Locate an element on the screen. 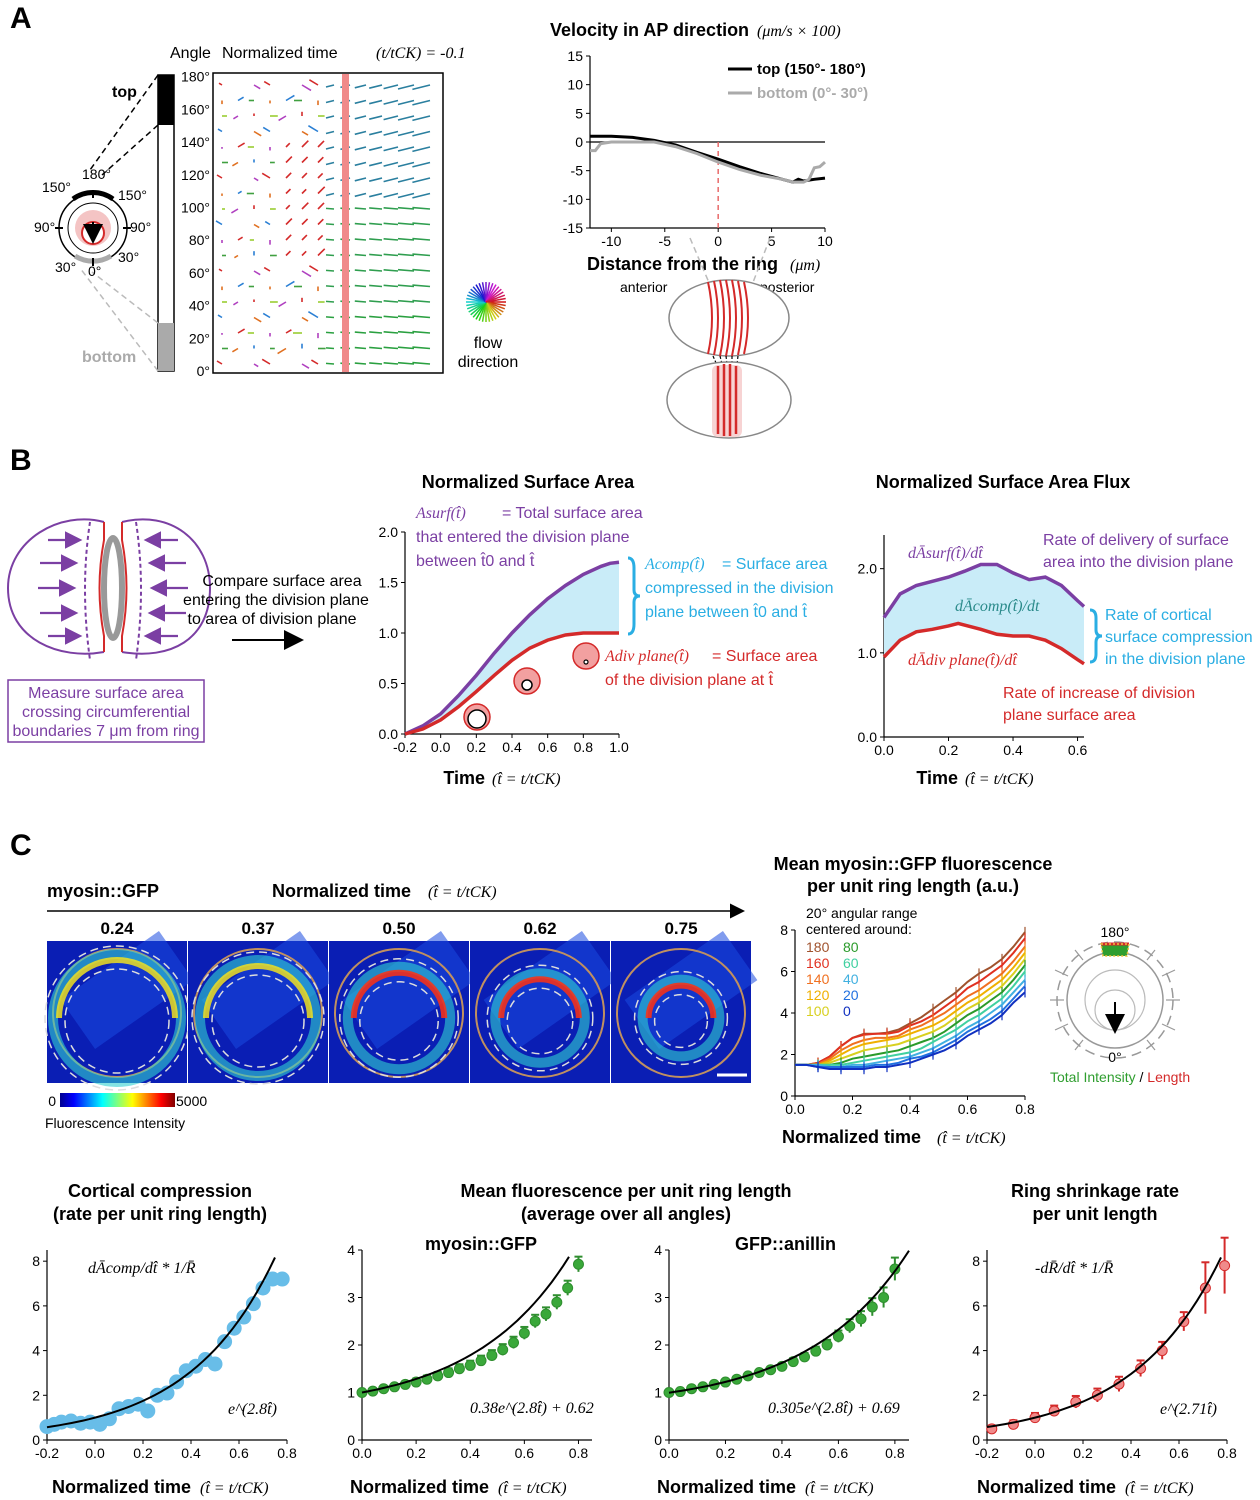  a-dial-90r: 90° is located at coordinates (140, 227).